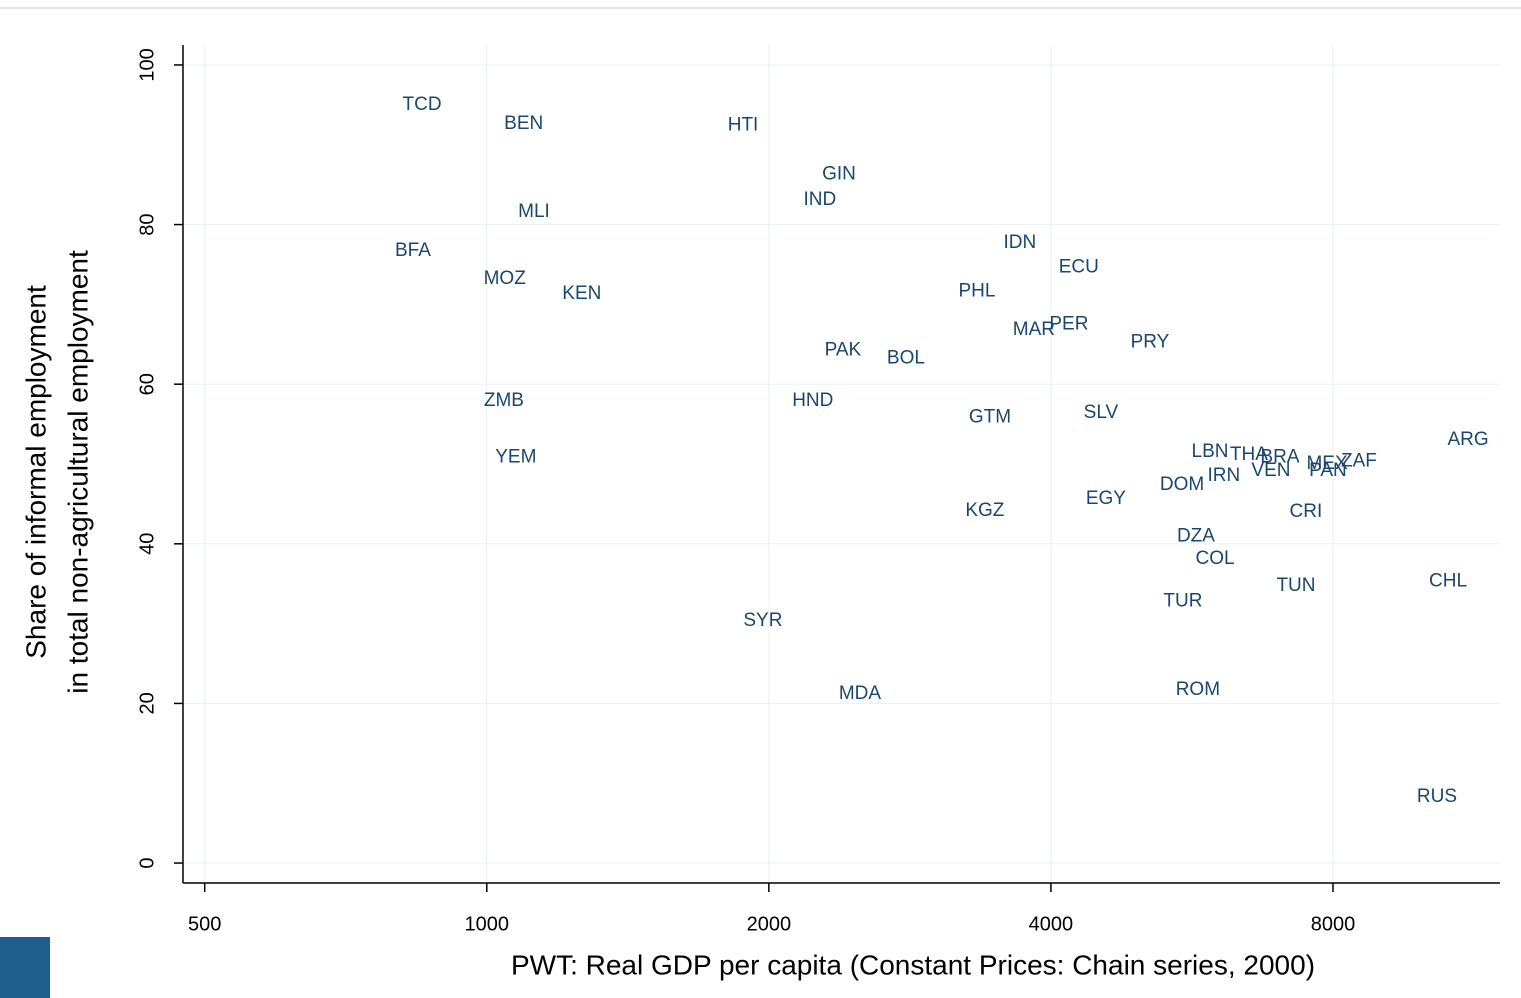 This screenshot has height=998, width=1521. I want to click on y-axis-title: Share of informal employment, so click(35, 472).